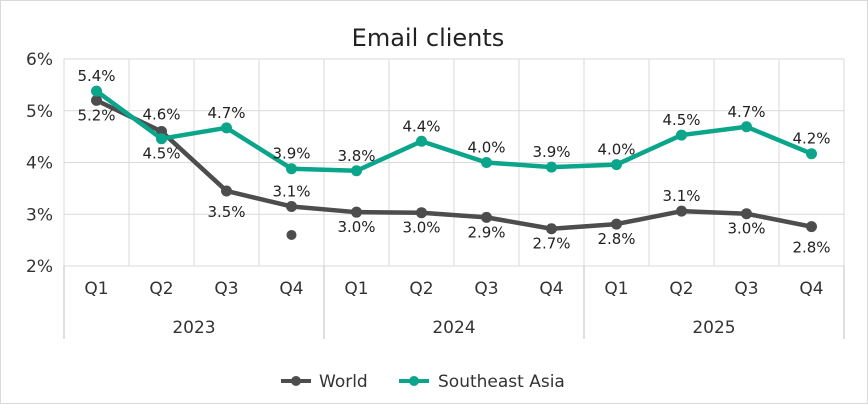 The width and height of the screenshot is (868, 405). I want to click on legend-label: Southeast Asia, so click(501, 382).